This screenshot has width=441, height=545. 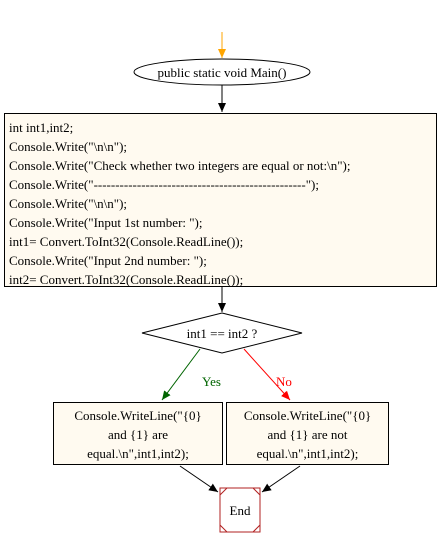 What do you see at coordinates (199, 479) in the screenshot?
I see `arrow-yes-to-end` at bounding box center [199, 479].